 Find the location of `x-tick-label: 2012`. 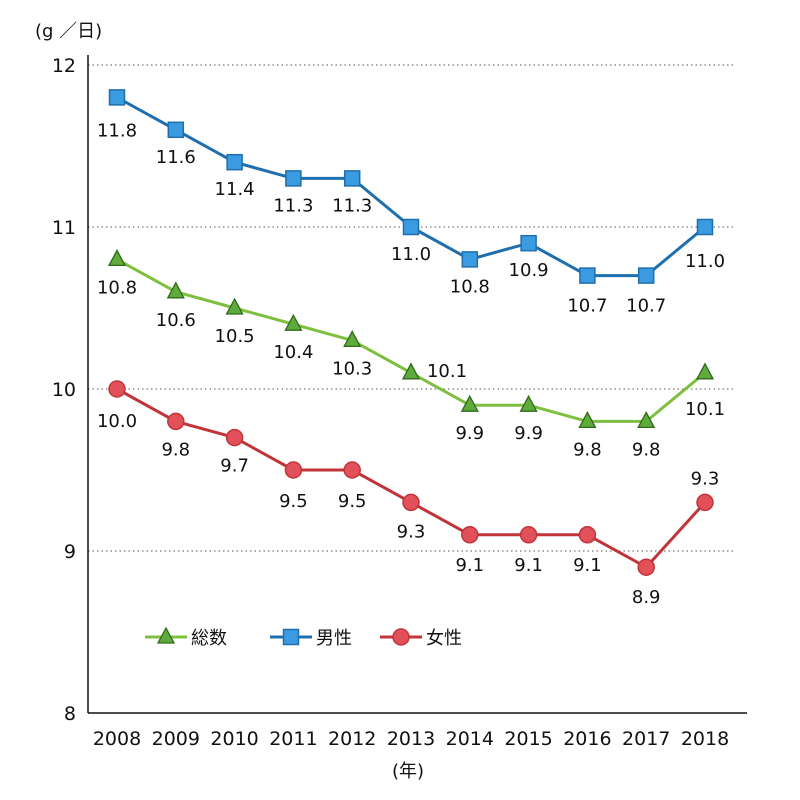

x-tick-label: 2012 is located at coordinates (352, 739).